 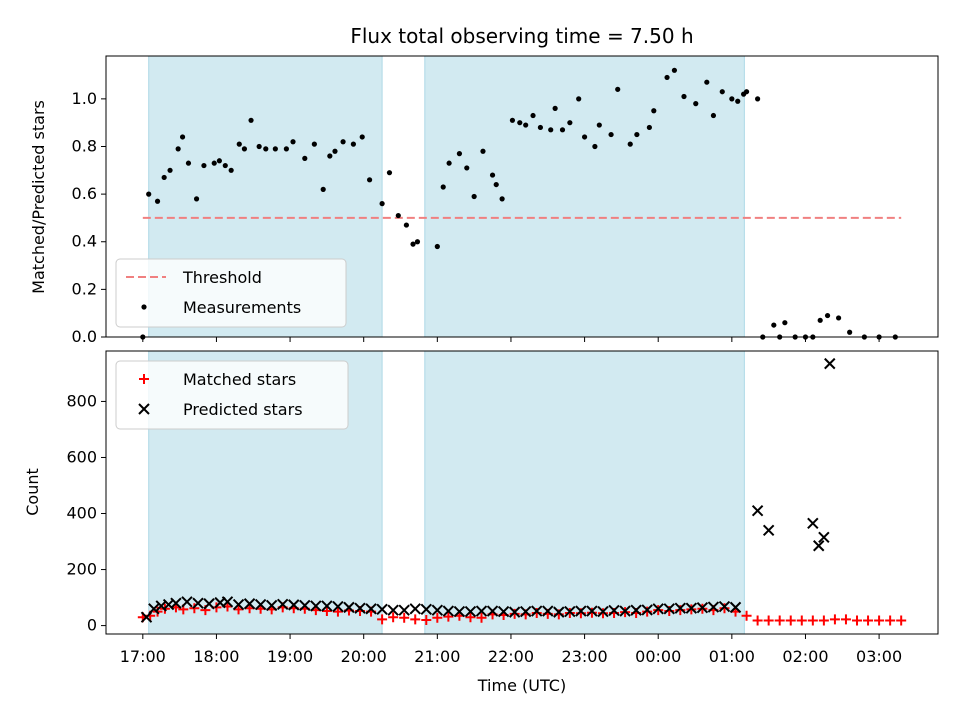 What do you see at coordinates (216, 656) in the screenshot?
I see `x-tick-label: 18:00` at bounding box center [216, 656].